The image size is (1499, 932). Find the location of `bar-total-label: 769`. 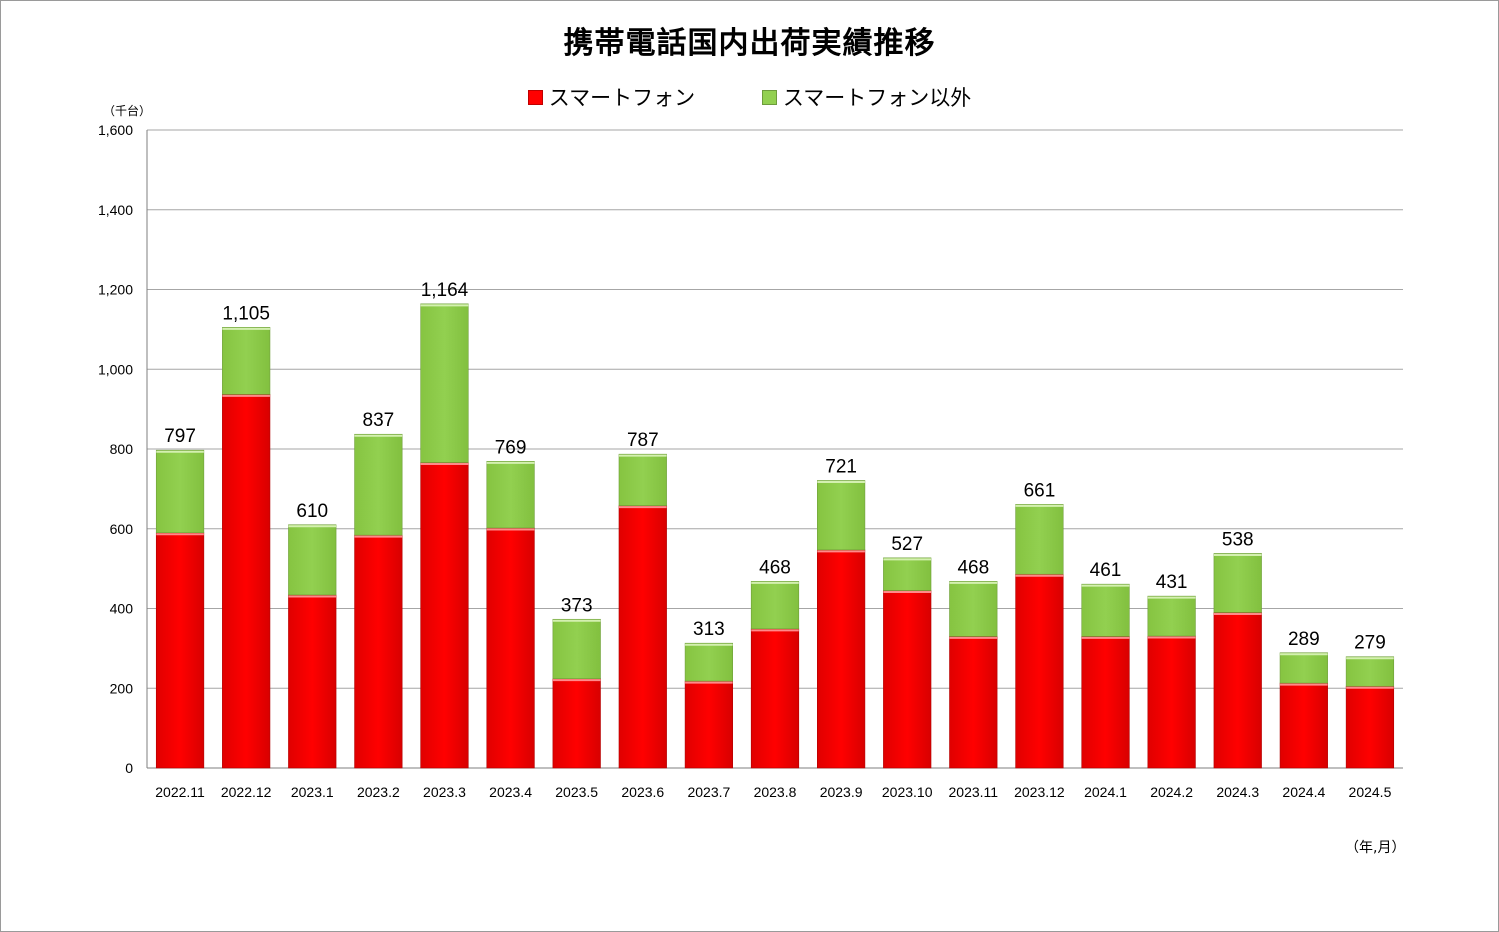

bar-total-label: 769 is located at coordinates (511, 447).